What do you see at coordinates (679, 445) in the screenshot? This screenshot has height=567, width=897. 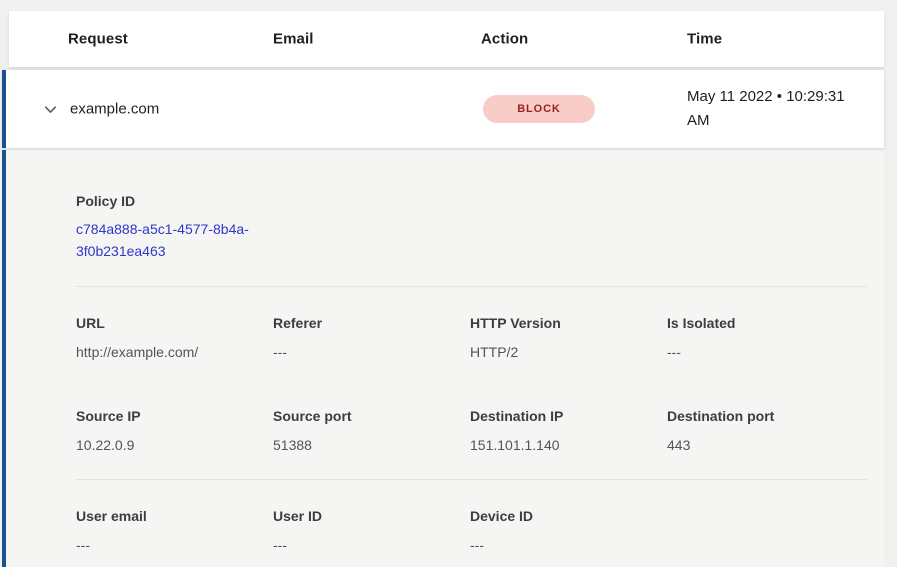 I see `field-value: 443` at bounding box center [679, 445].